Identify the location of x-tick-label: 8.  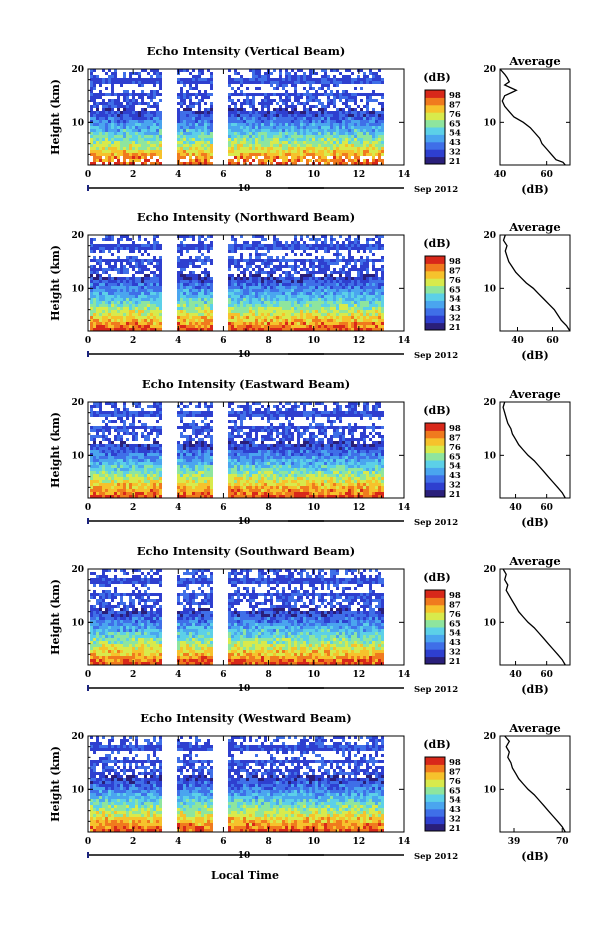
(268, 175).